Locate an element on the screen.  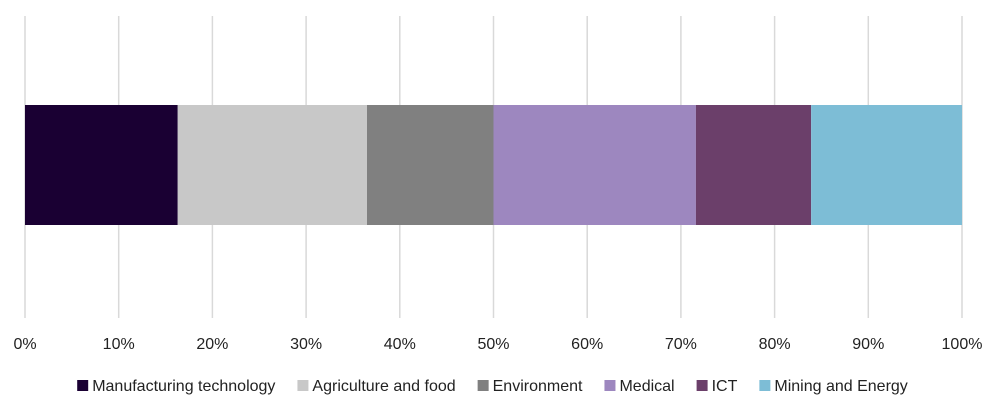
x-tick-label: 50% is located at coordinates (493, 344).